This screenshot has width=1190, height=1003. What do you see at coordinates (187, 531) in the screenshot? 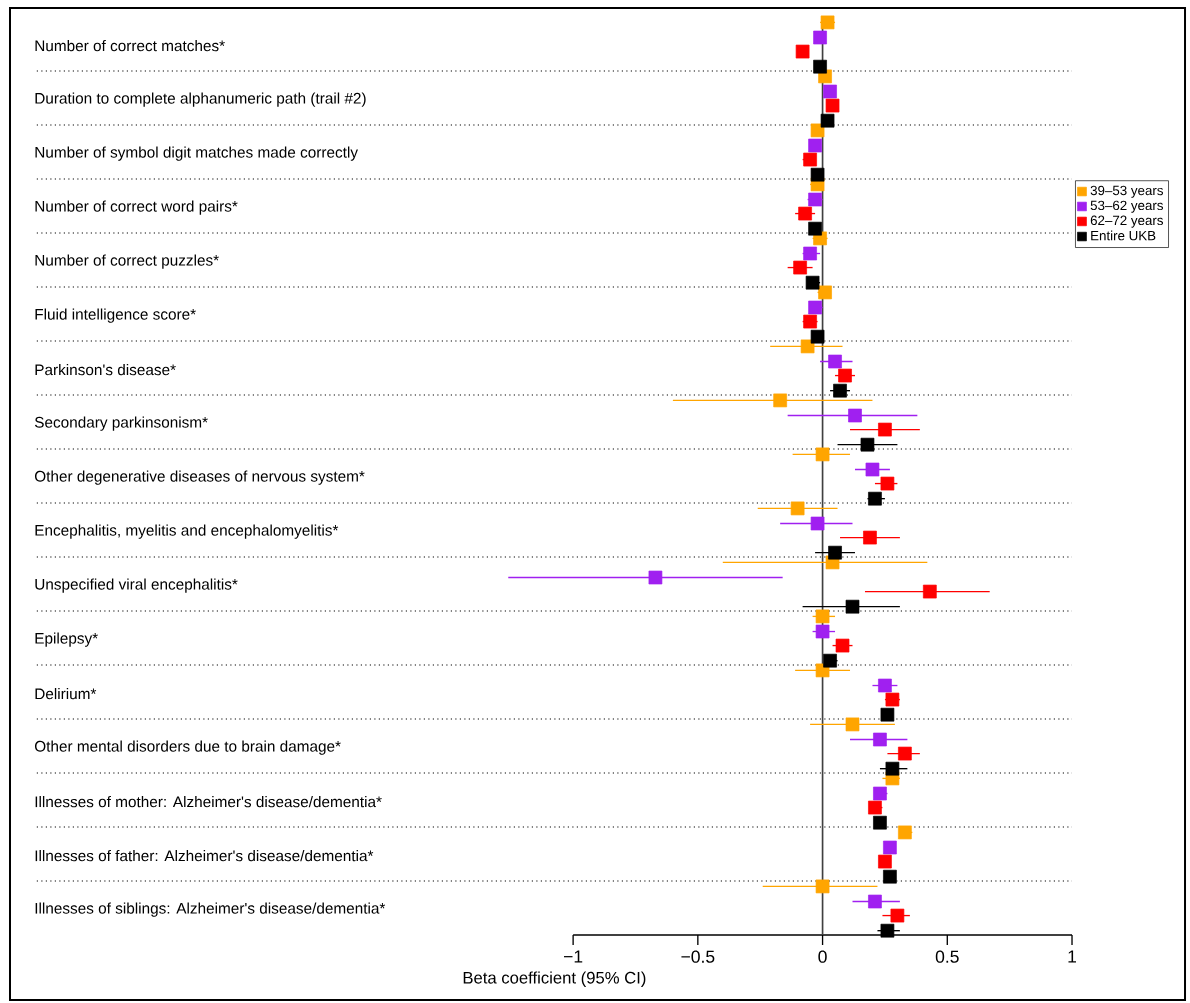
I see `y-tick-label: Encephalitis, myelitis and encephalomyelitis*` at bounding box center [187, 531].